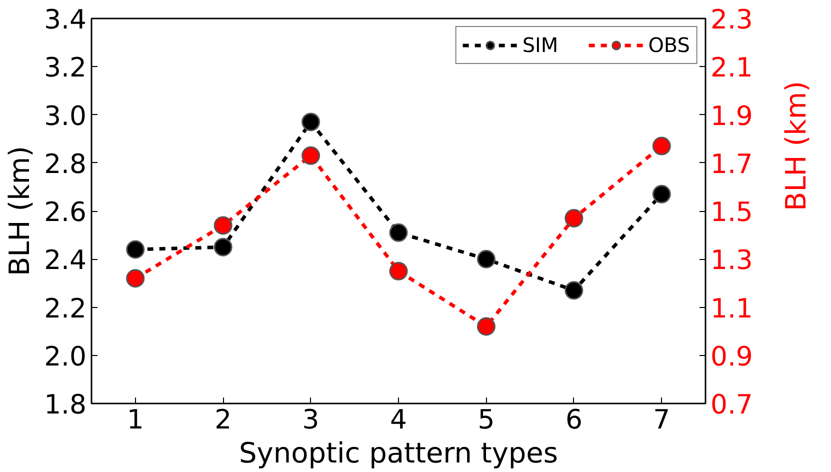  What do you see at coordinates (731, 405) in the screenshot?
I see `y2-tick-label: 0.7` at bounding box center [731, 405].